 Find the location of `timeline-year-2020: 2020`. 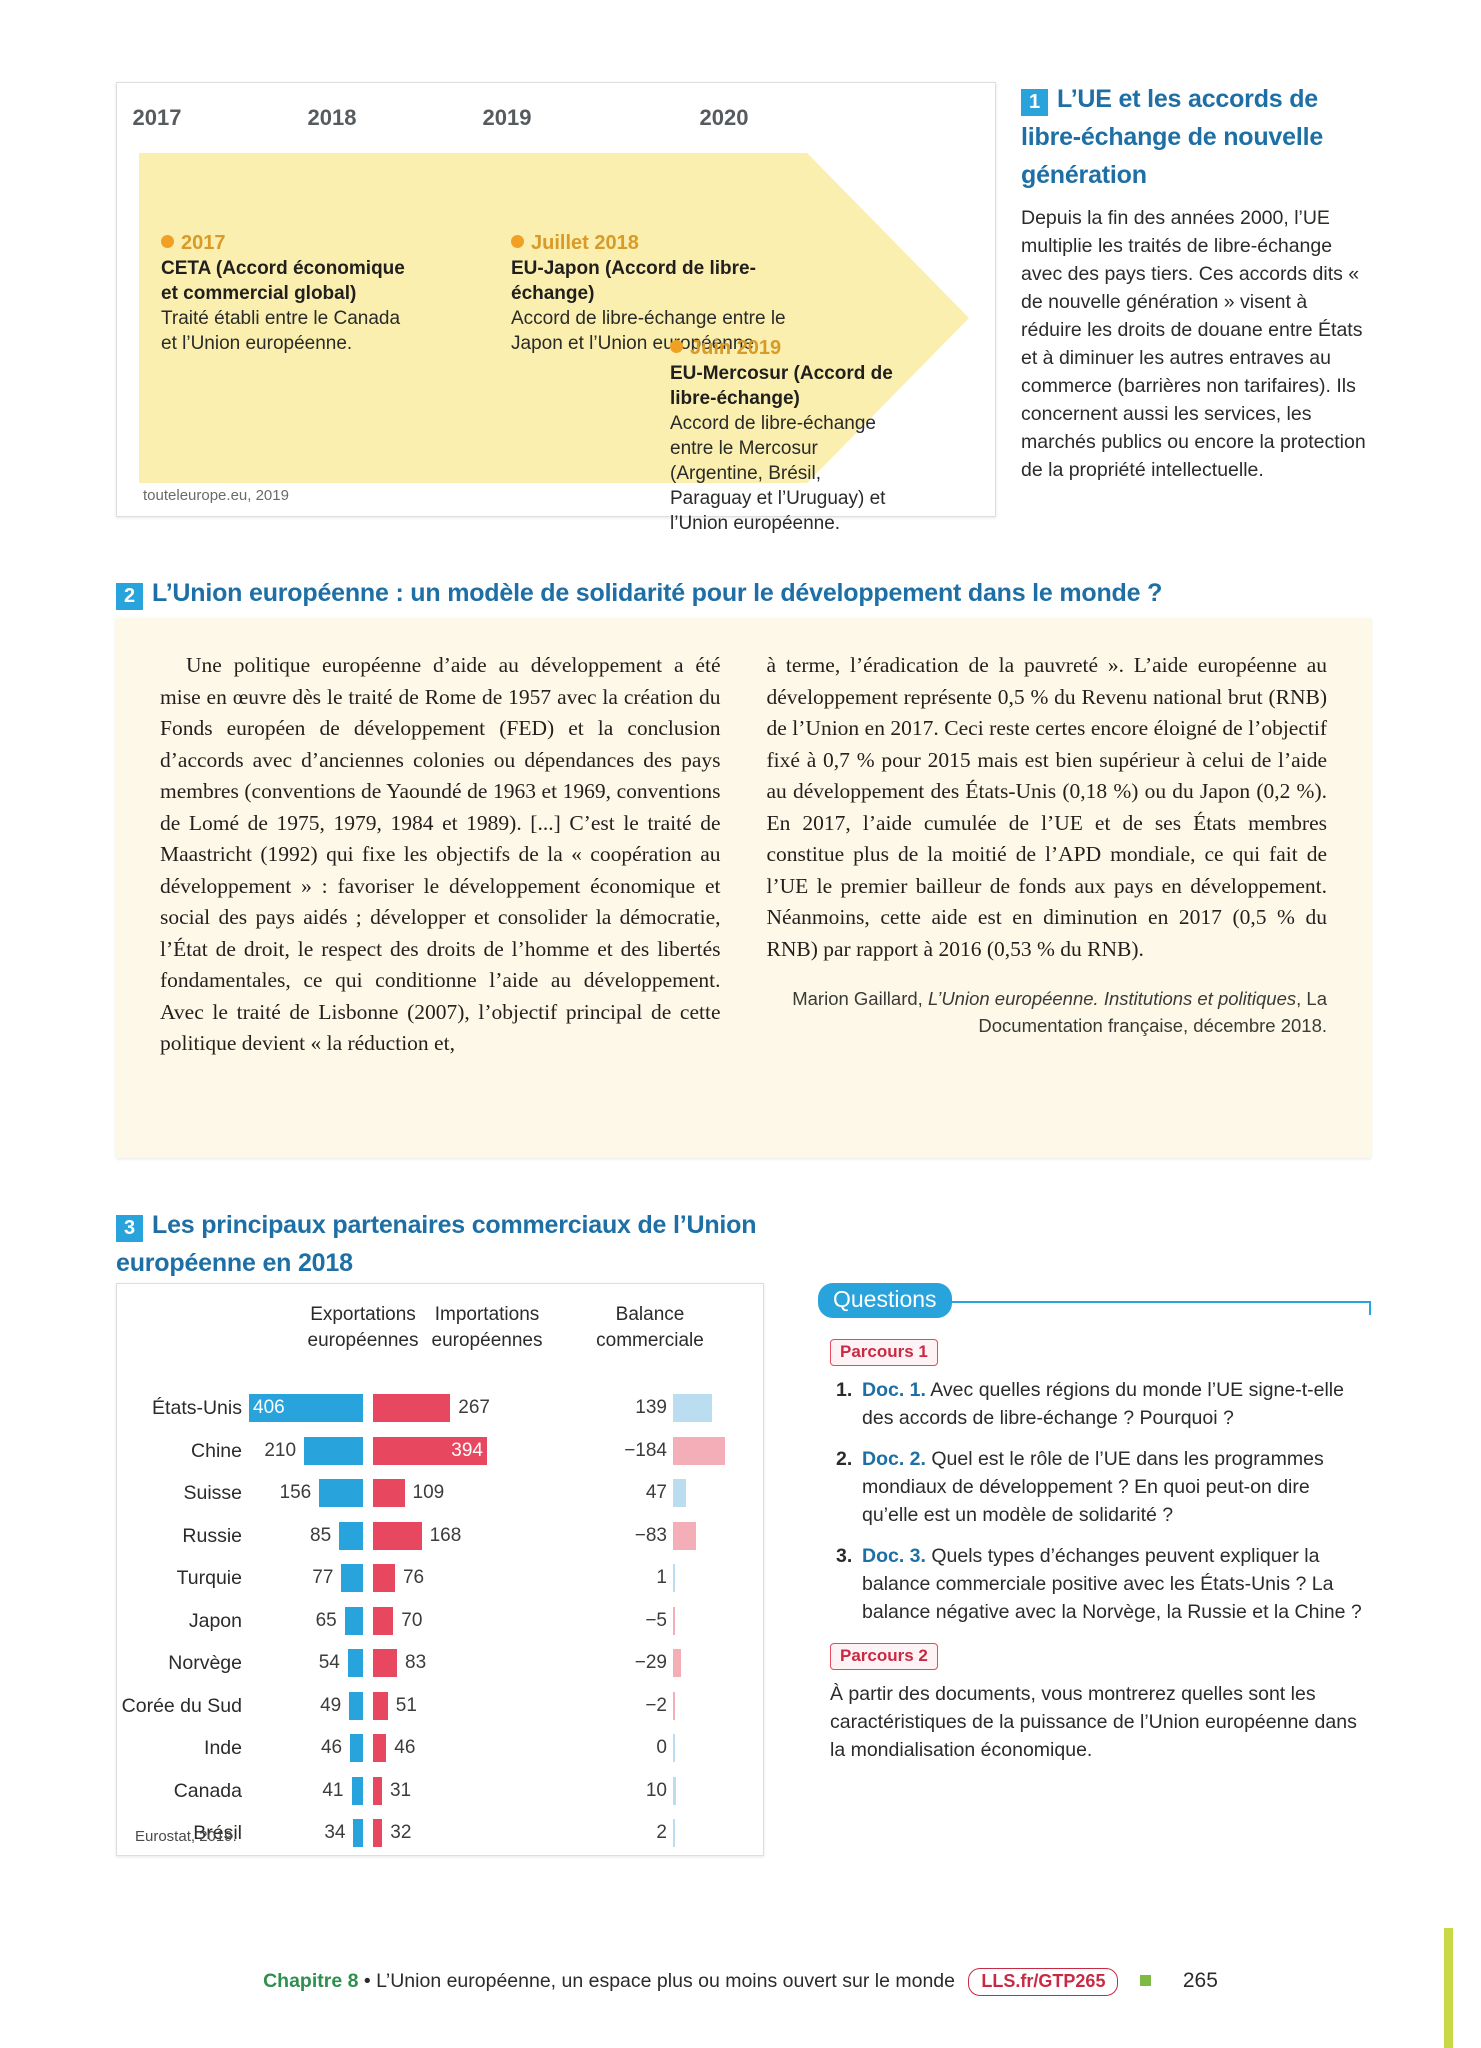

timeline-year-2020: 2020 is located at coordinates (724, 117).